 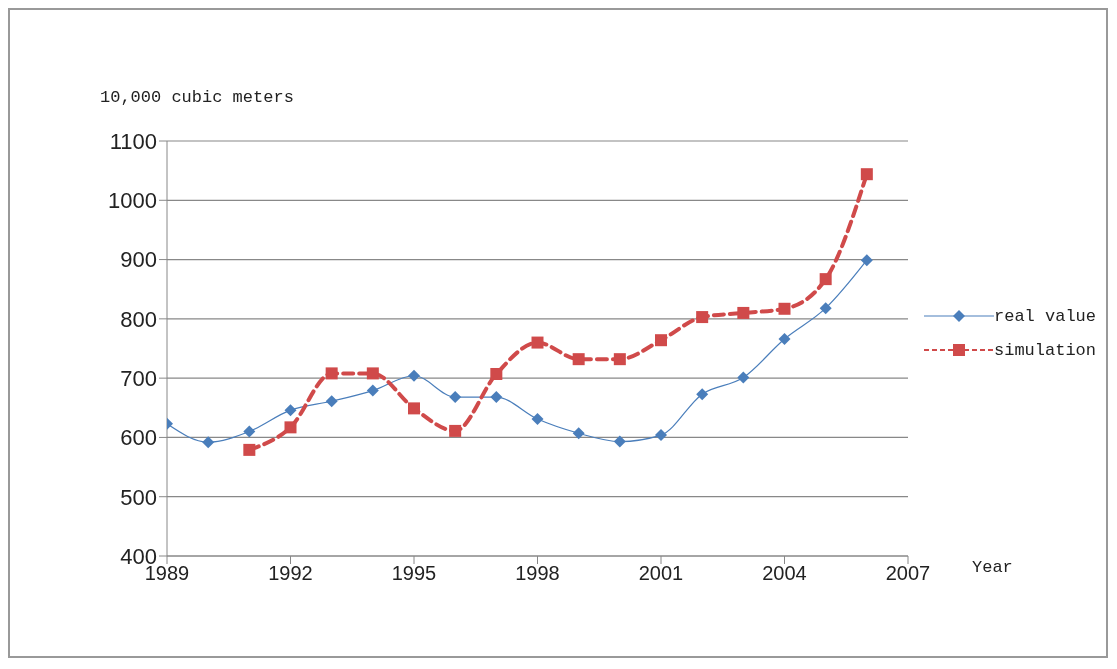 What do you see at coordinates (132, 201) in the screenshot?
I see `y-tick-label: 1000` at bounding box center [132, 201].